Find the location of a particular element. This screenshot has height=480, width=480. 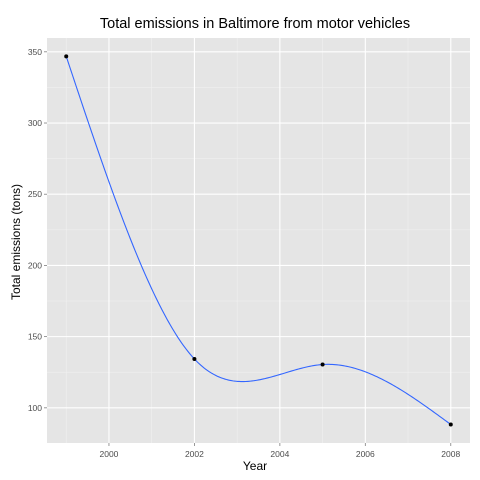

y-tick-label: 200 is located at coordinates (35, 265).